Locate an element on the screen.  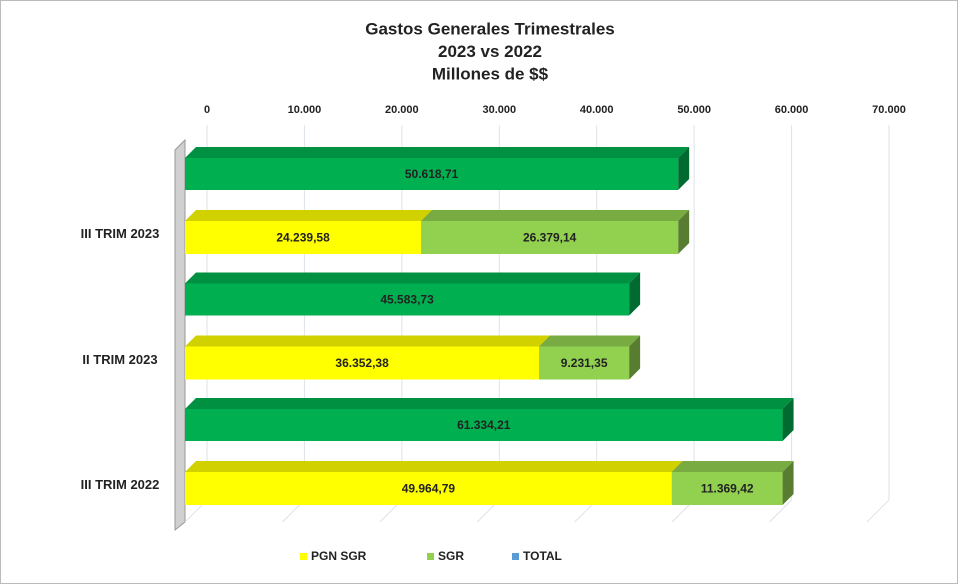
x-tick-label: 0 is located at coordinates (207, 110).